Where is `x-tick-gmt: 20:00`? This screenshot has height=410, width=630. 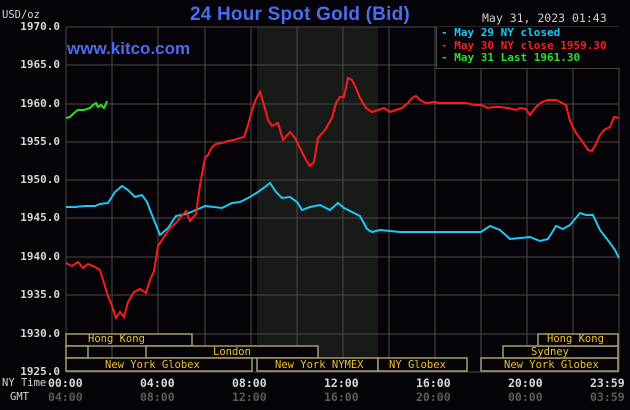 x-tick-gmt: 20:00 is located at coordinates (433, 397).